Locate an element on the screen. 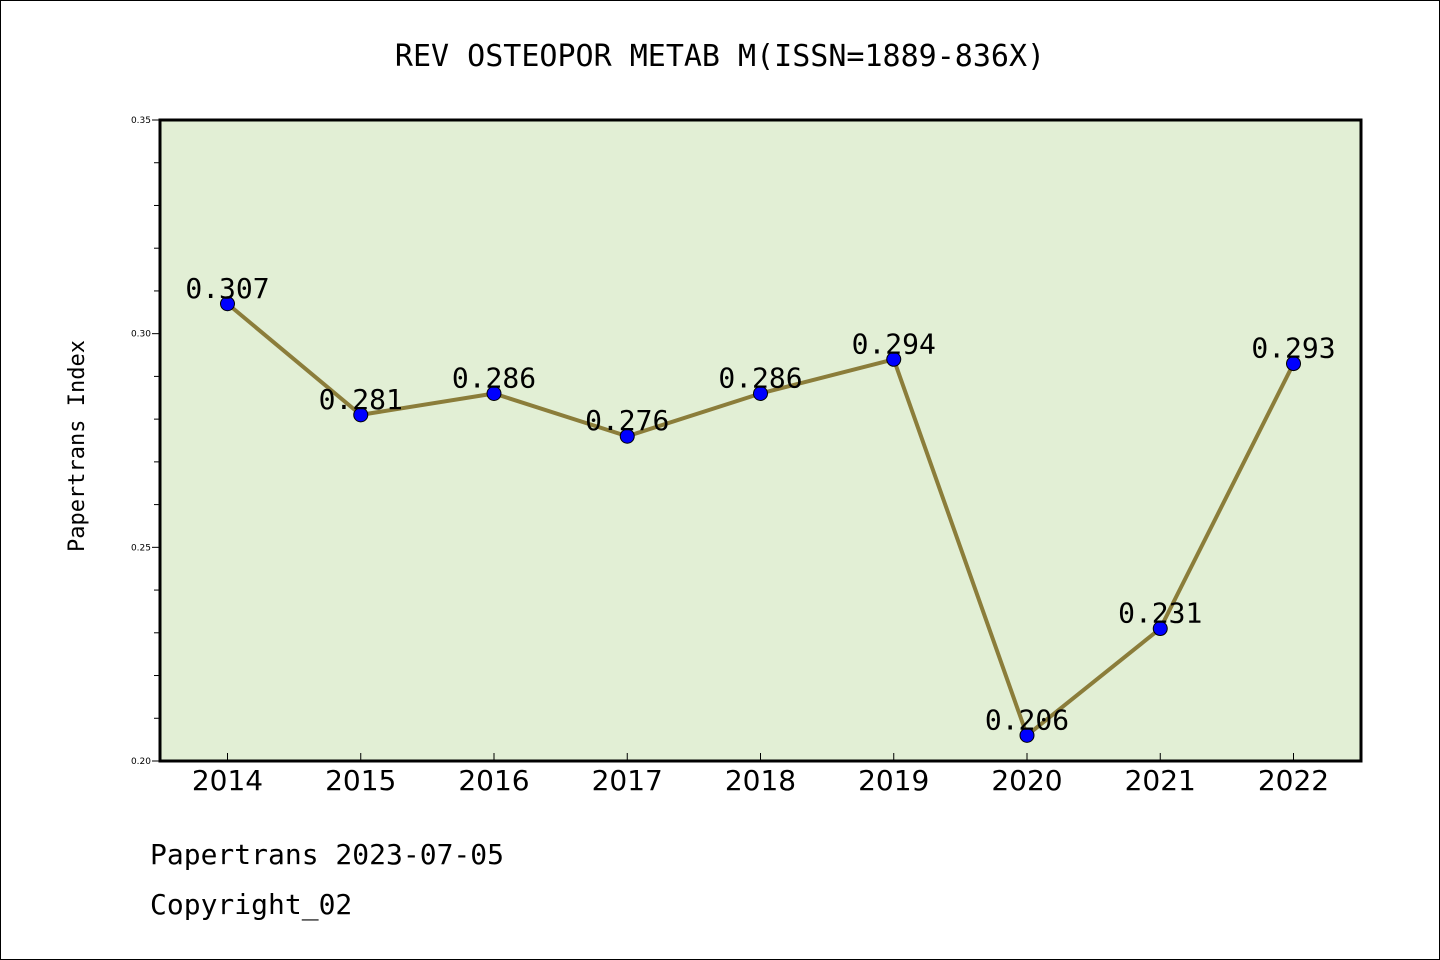 This screenshot has width=1440, height=960. y-axis: 0.20 0.25 0.30 0.35 is located at coordinates (145, 441).